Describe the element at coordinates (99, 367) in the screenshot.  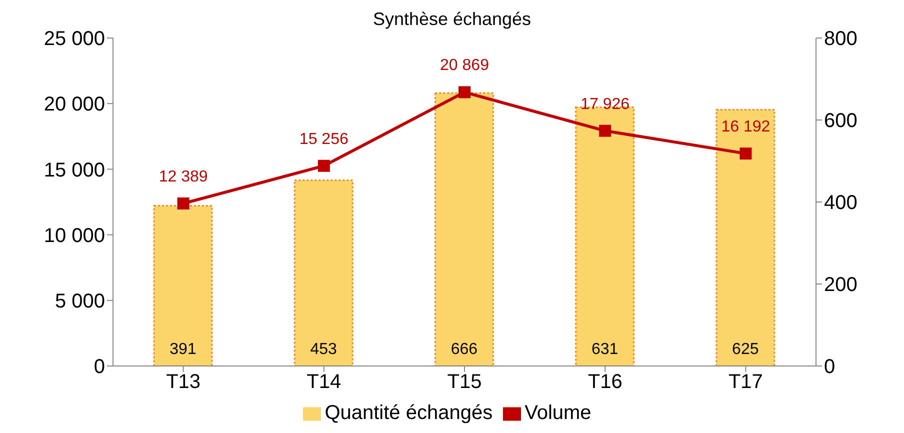
I see `y-tick-label: 0` at that location.